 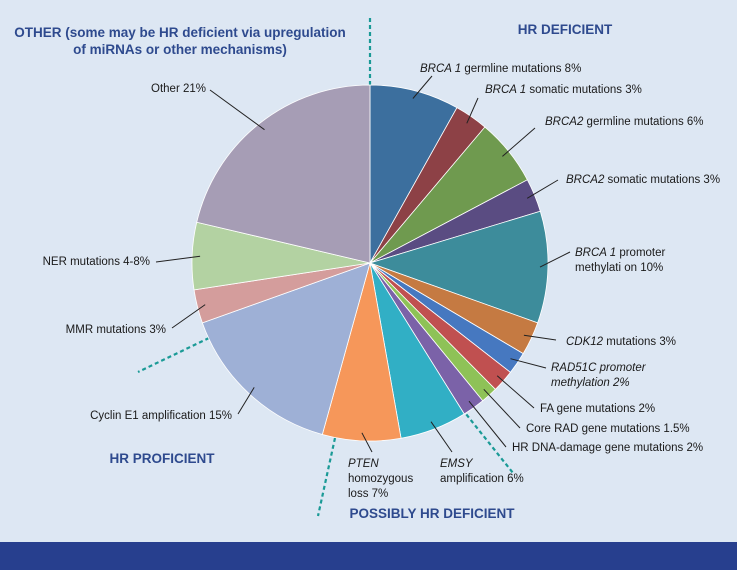 I want to click on slice-label-11: EMSY amplification 6%, so click(x=482, y=471).